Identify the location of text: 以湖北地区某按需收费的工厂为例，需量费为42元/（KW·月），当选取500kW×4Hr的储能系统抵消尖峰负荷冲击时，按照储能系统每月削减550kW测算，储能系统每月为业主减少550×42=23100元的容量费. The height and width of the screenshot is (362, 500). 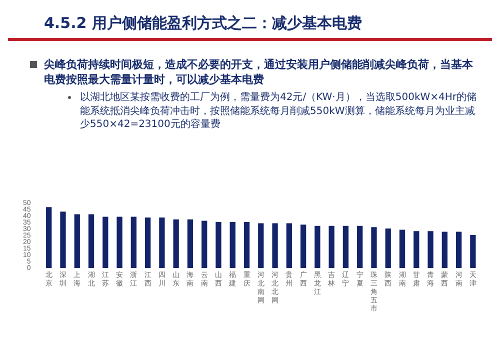
(279, 111).